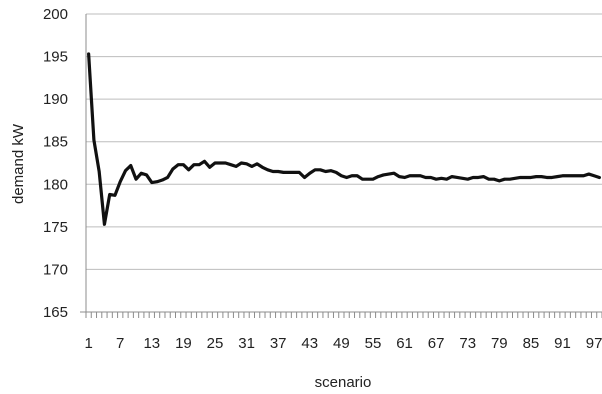 This screenshot has width=602, height=394. What do you see at coordinates (55, 227) in the screenshot?
I see `y-tick-label: 175` at bounding box center [55, 227].